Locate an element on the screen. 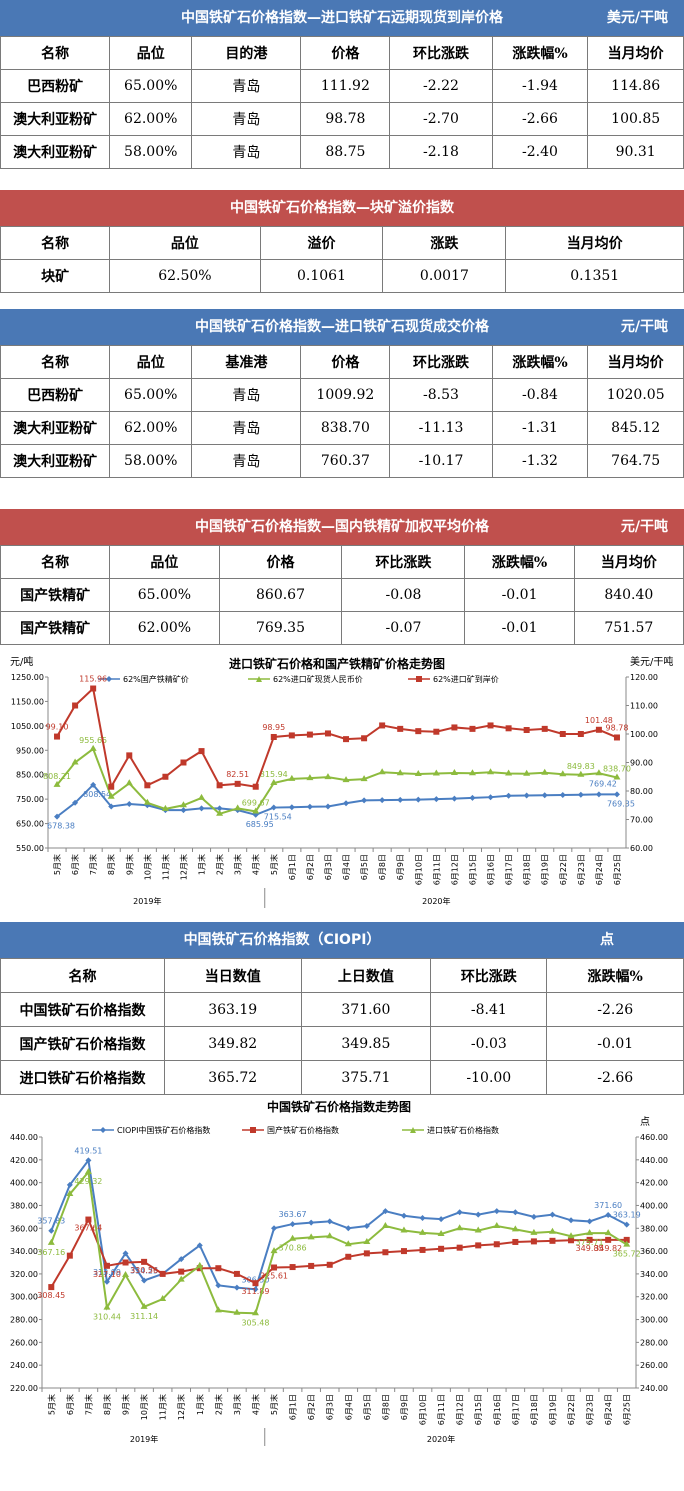  table5-header: 中国铁矿石价格指数（CIOPI） 点 is located at coordinates (342, 940).